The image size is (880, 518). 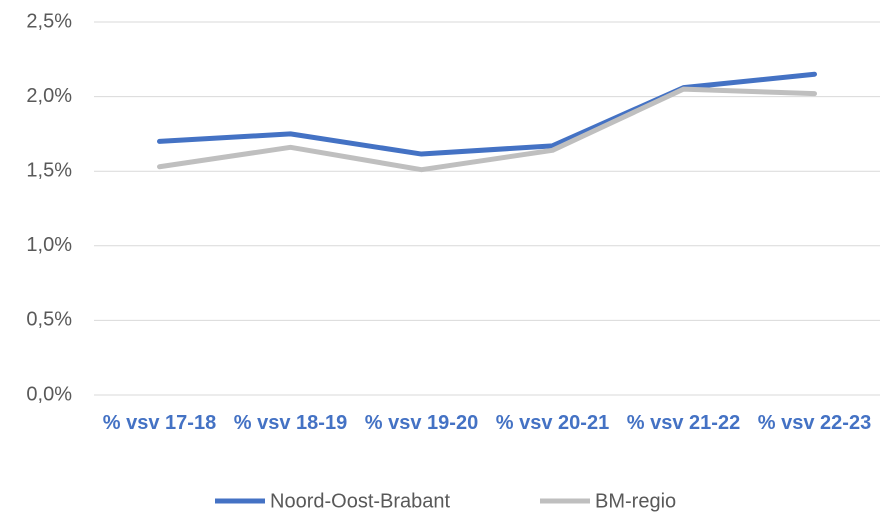 What do you see at coordinates (683, 423) in the screenshot?
I see `x-tick-label: % vsv 21-22` at bounding box center [683, 423].